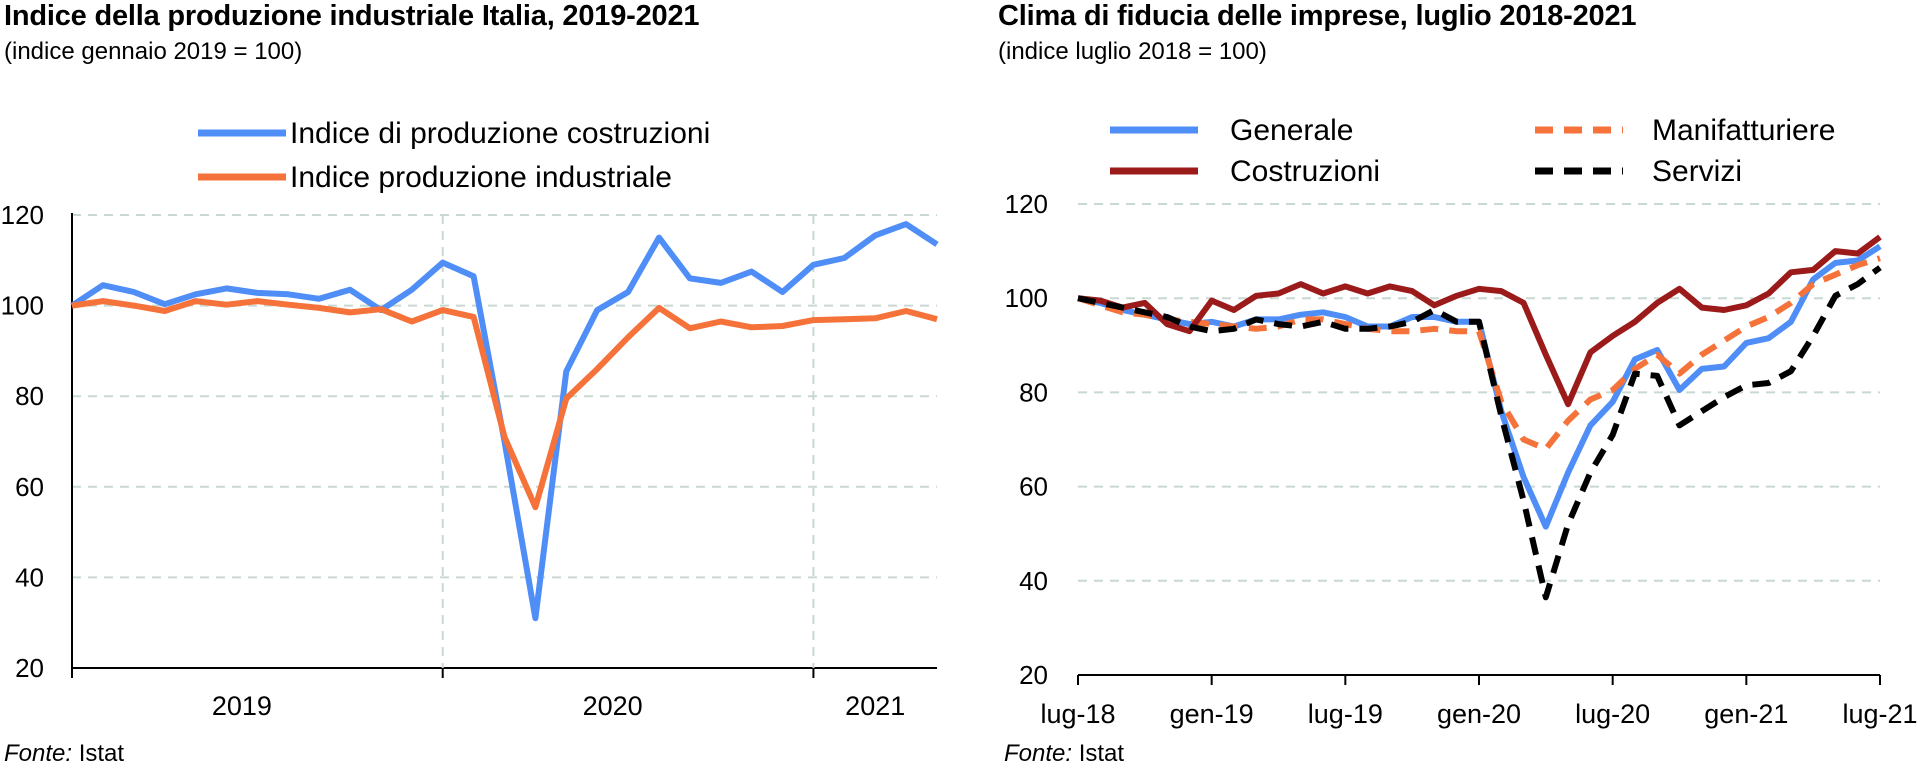 The image size is (1920, 771). What do you see at coordinates (613, 706) in the screenshot?
I see `x-tick-label: 2020` at bounding box center [613, 706].